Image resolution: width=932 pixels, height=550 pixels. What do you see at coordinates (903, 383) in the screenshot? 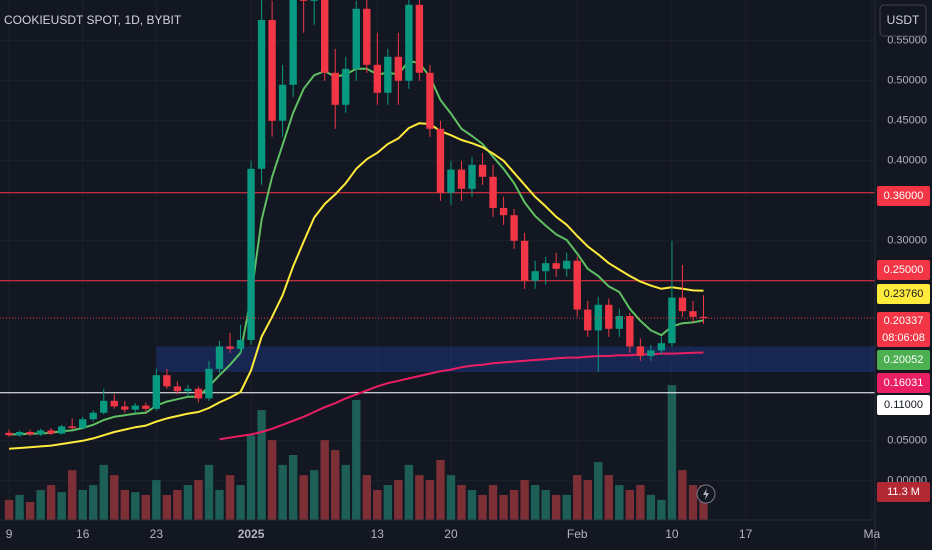
I see `series-badge-bg` at bounding box center [903, 383].